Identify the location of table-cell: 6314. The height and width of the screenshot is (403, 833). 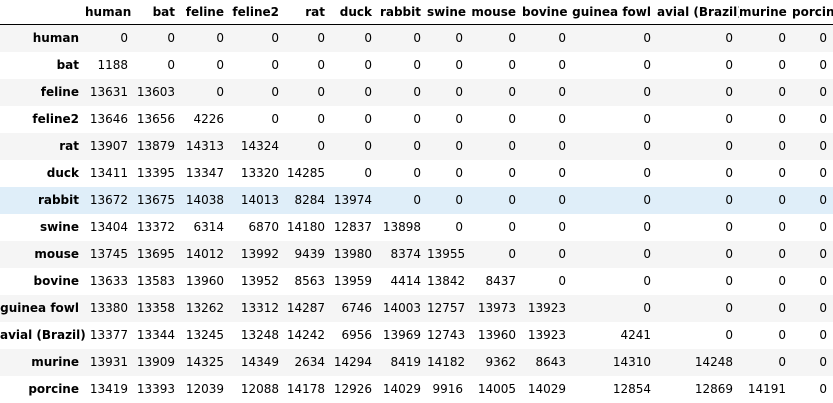
(208, 227).